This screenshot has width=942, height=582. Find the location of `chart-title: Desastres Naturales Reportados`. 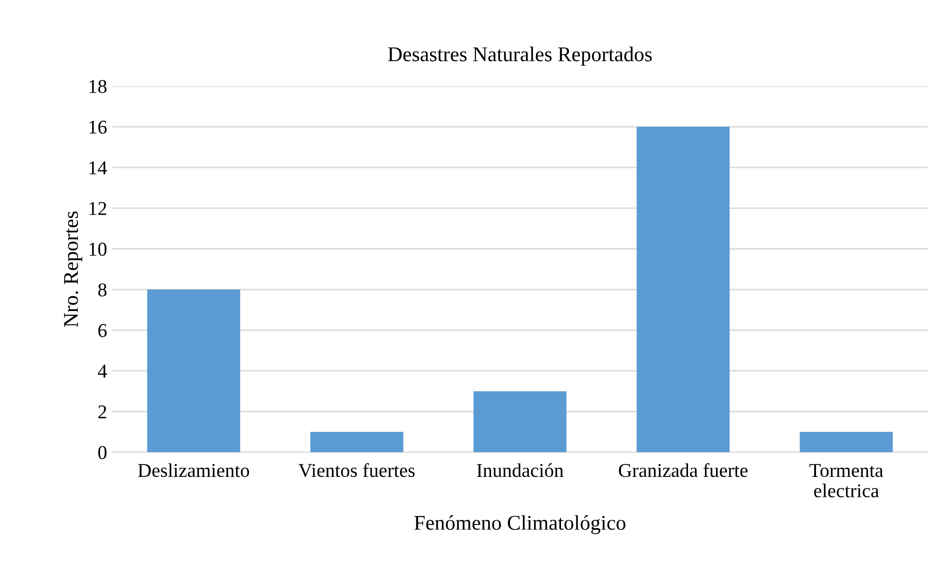

chart-title: Desastres Naturales Reportados is located at coordinates (520, 56).